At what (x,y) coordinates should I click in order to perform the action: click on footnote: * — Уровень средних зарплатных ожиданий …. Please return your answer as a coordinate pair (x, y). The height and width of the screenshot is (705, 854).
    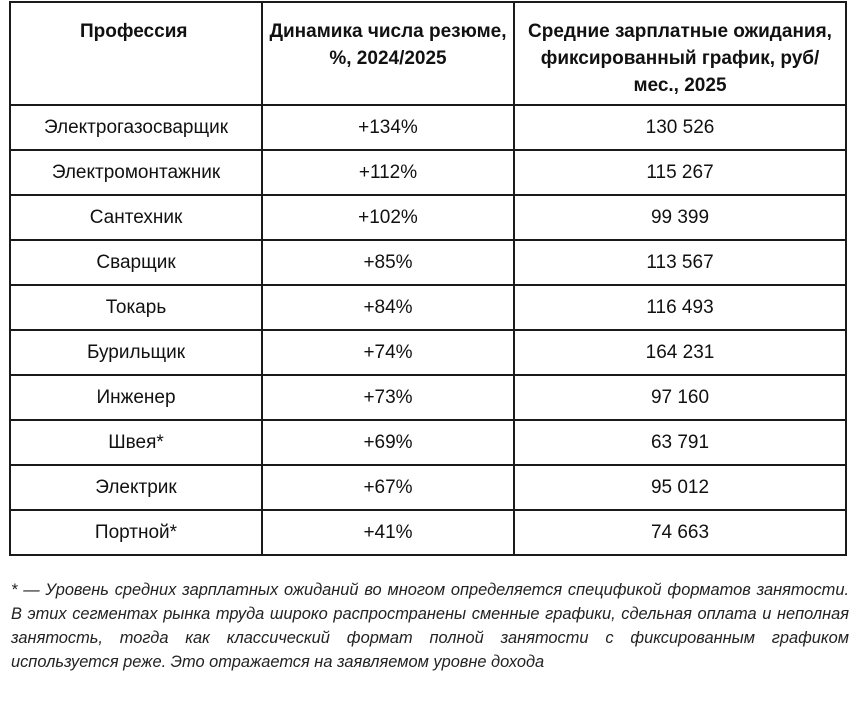
    Looking at the image, I should click on (430, 626).